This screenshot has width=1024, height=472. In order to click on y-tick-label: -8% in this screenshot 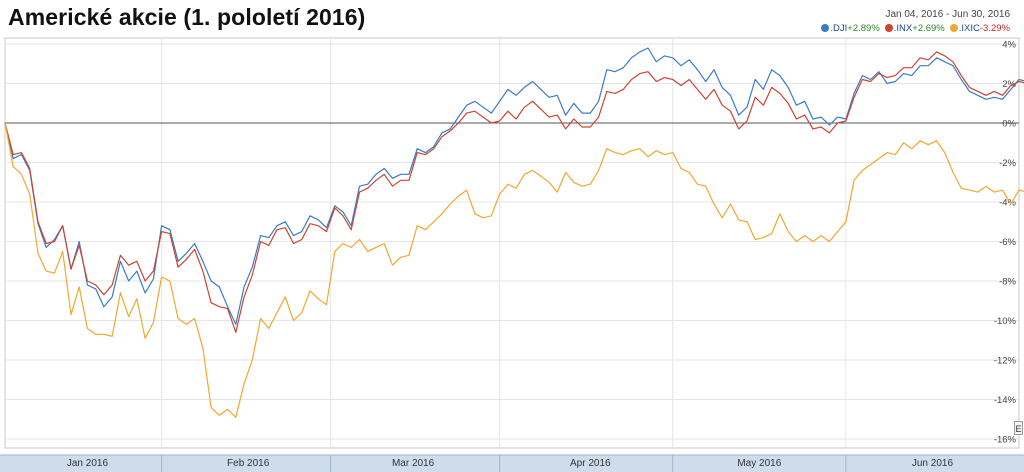, I will do `click(1007, 282)`.